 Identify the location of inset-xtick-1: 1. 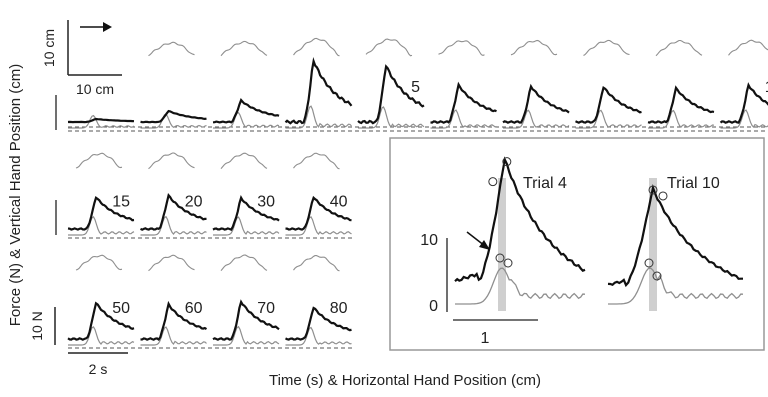
(485, 338).